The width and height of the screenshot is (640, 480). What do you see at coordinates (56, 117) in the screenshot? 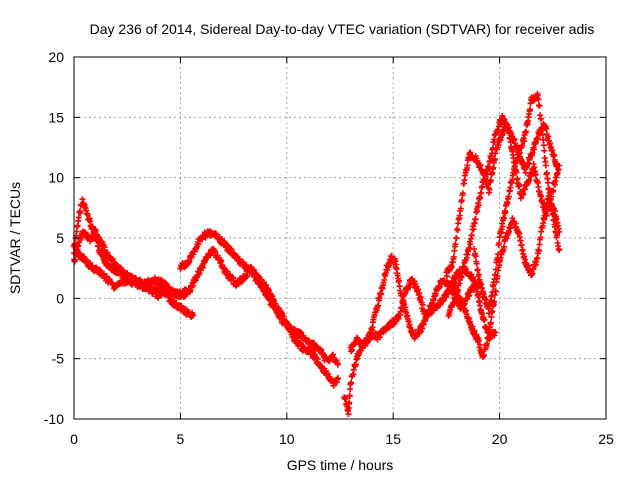
I see `y-tick-label: 15` at bounding box center [56, 117].